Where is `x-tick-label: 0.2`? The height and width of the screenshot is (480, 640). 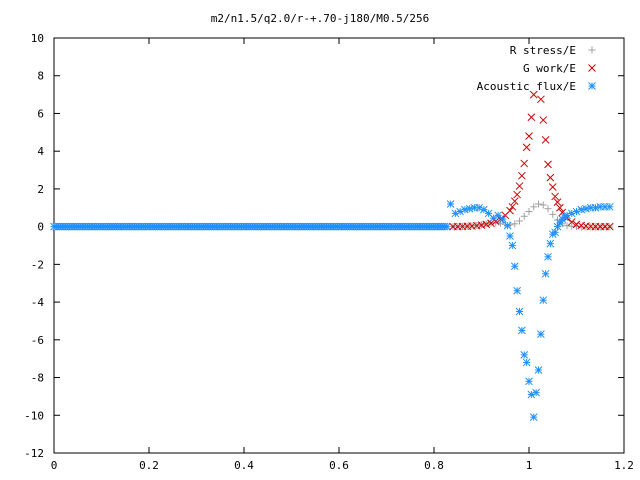 x-tick-label: 0.2 is located at coordinates (149, 465).